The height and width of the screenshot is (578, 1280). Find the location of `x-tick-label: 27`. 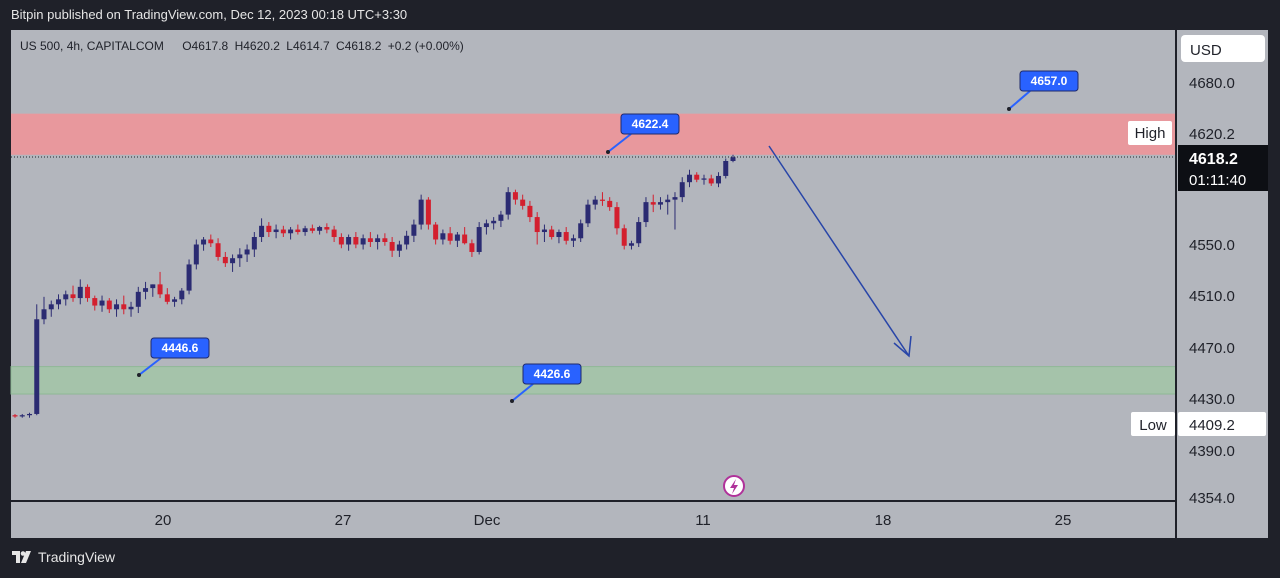

x-tick-label: 27 is located at coordinates (343, 520).